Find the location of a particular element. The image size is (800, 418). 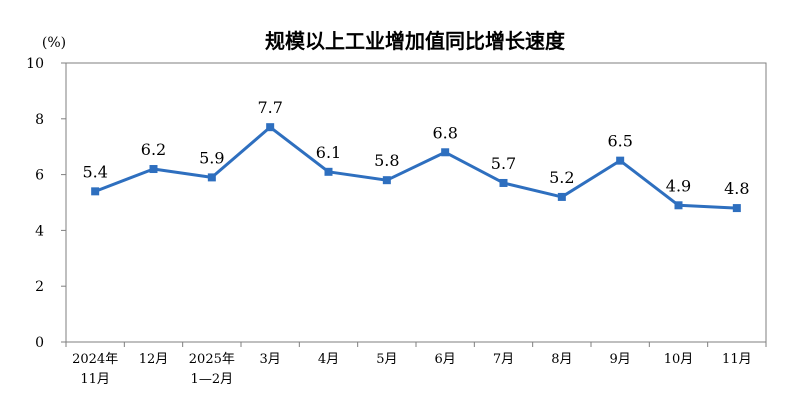

data-label: 6.8 is located at coordinates (444, 132).